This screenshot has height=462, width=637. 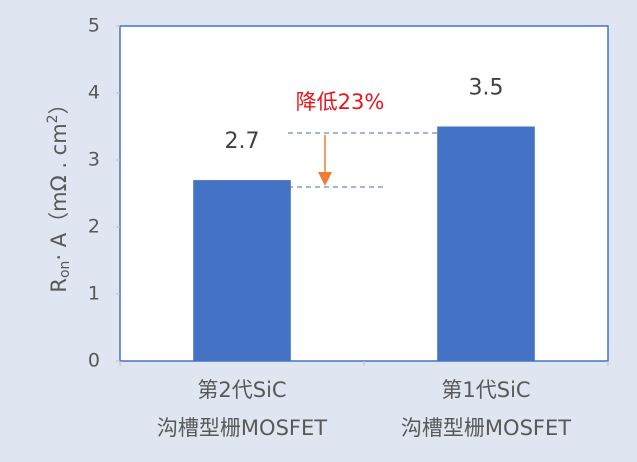 I want to click on x-tick-label: 第1代SiC, so click(x=485, y=390).